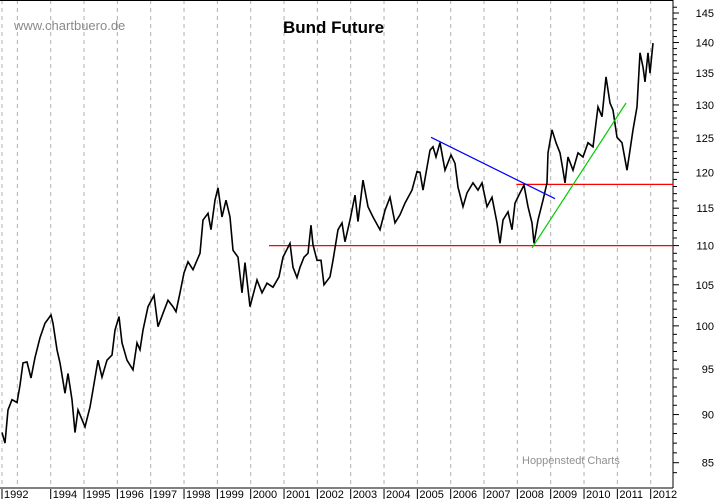  Describe the element at coordinates (705, 139) in the screenshot. I see `y-tick-label: 125` at that location.